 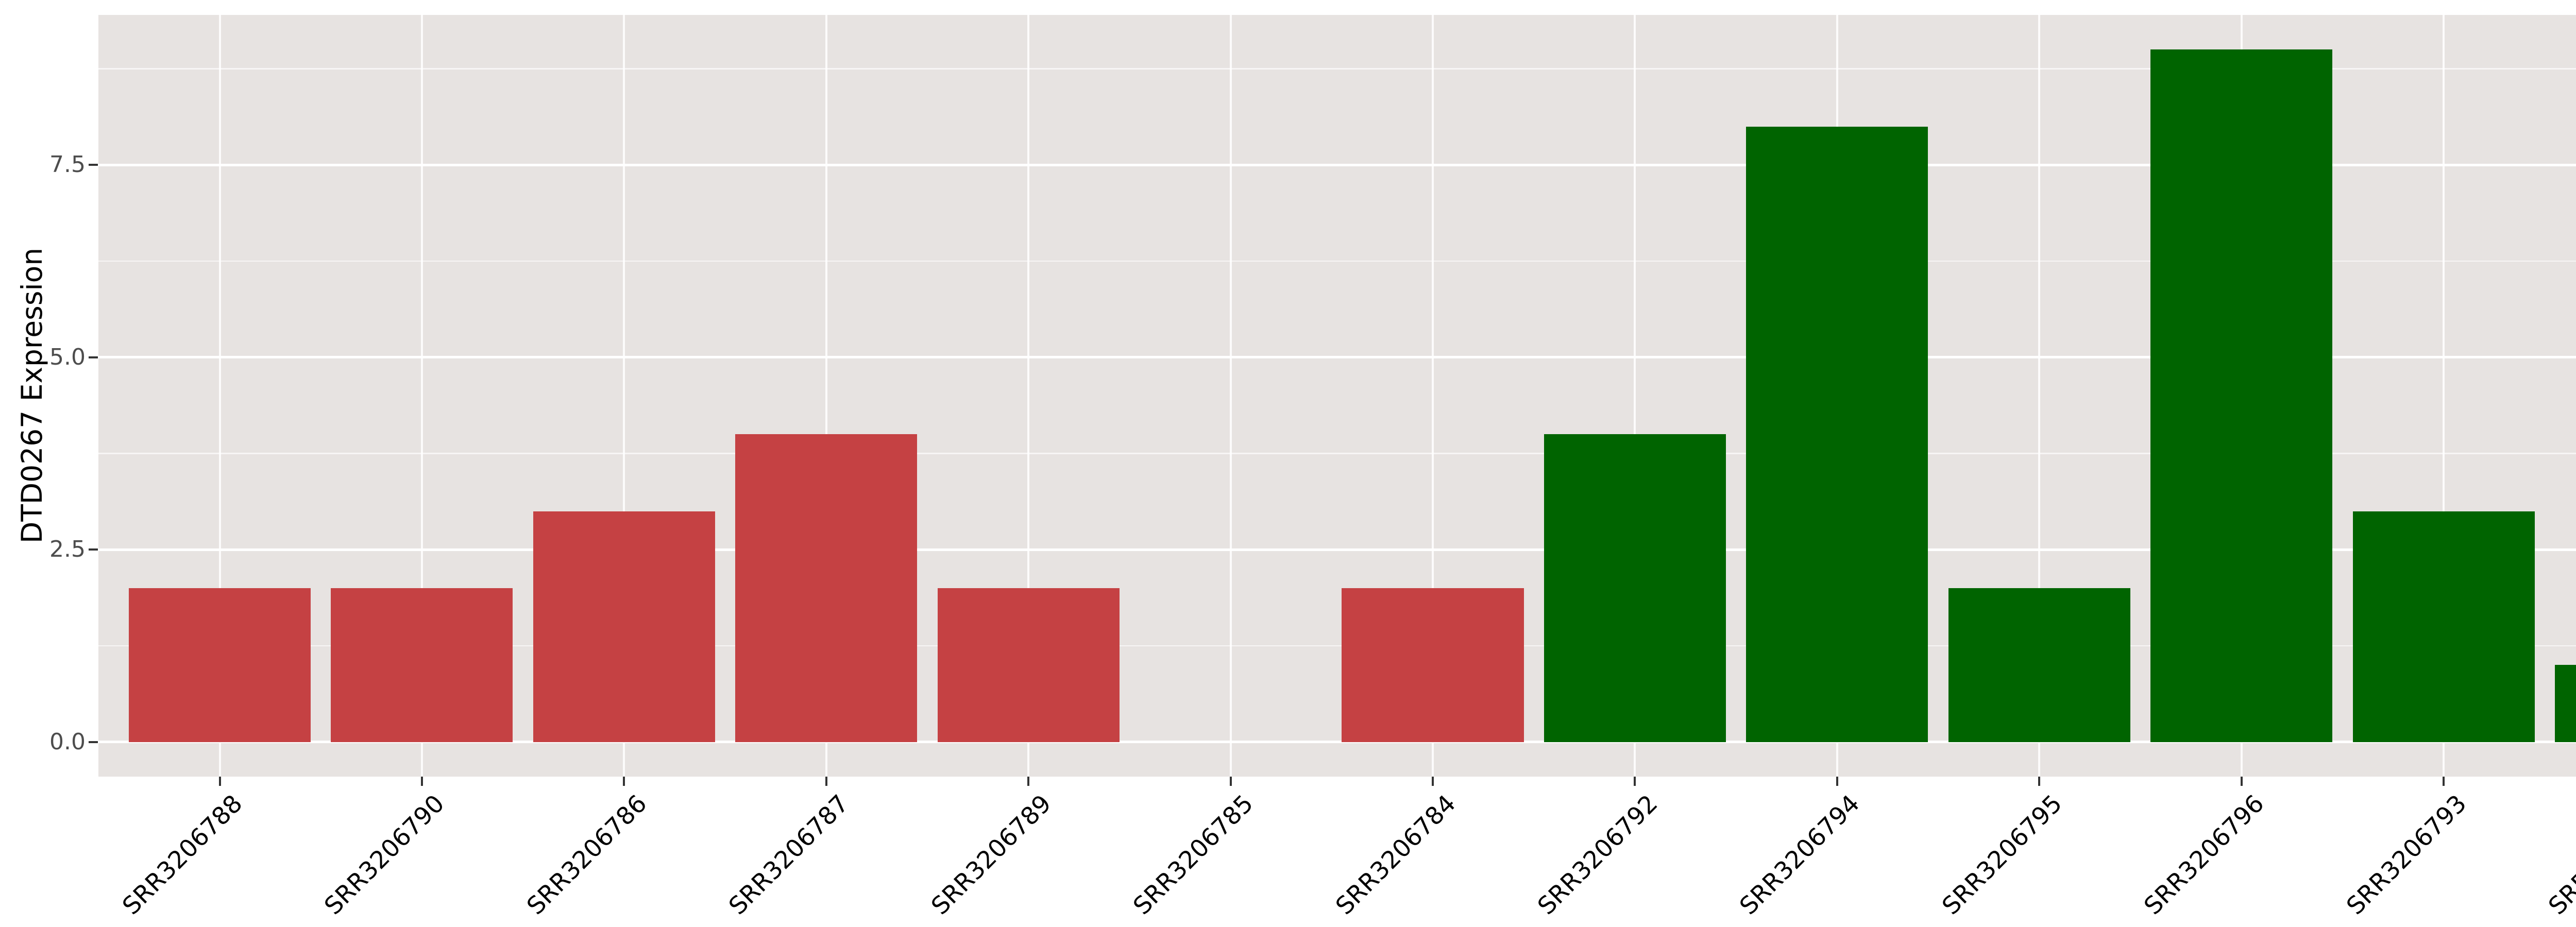 What do you see at coordinates (1800, 855) in the screenshot?
I see `x-tick-label-text: SRR3206794` at bounding box center [1800, 855].